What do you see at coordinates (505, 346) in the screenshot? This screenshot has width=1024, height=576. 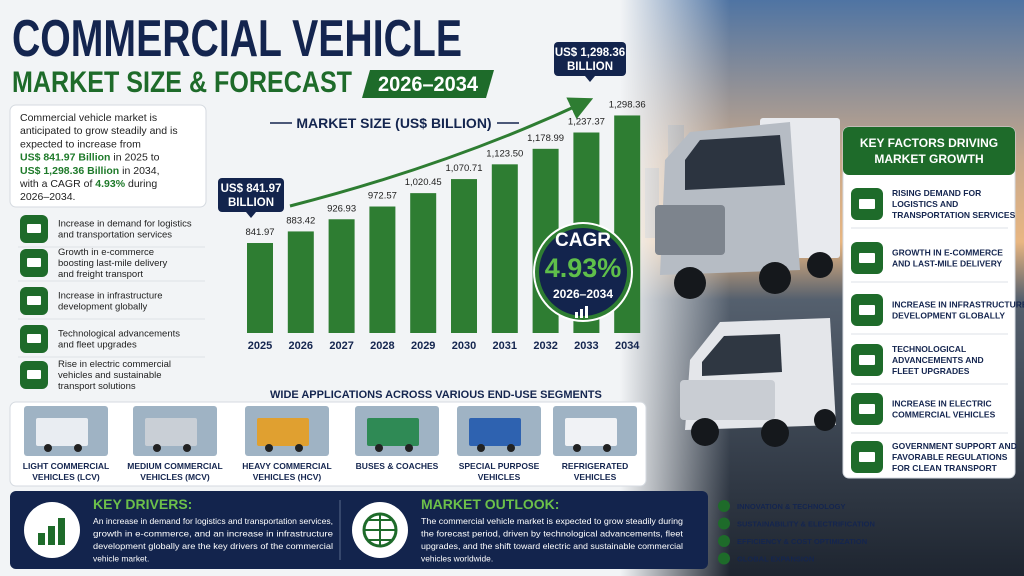 I see `x-tick-label: 2031` at bounding box center [505, 346].